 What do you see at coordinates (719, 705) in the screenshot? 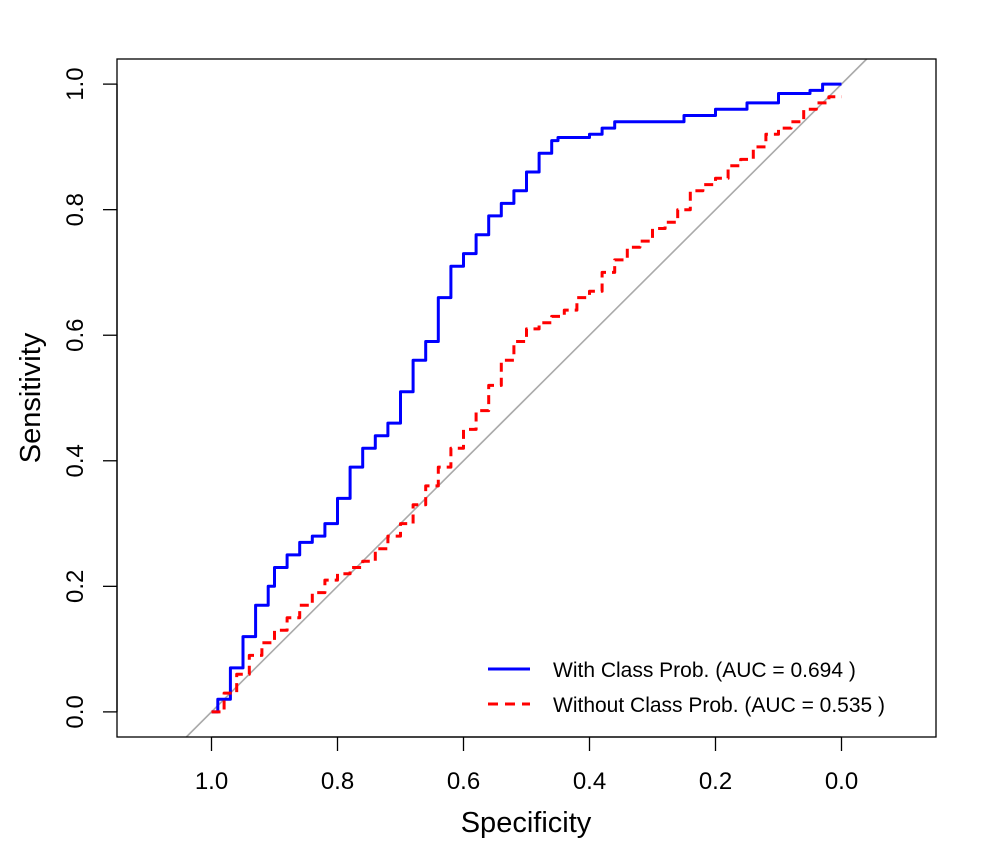
I see `legend-label-without-class-prob: Without Class Prob. (AUC = 0.535 )` at bounding box center [719, 705].